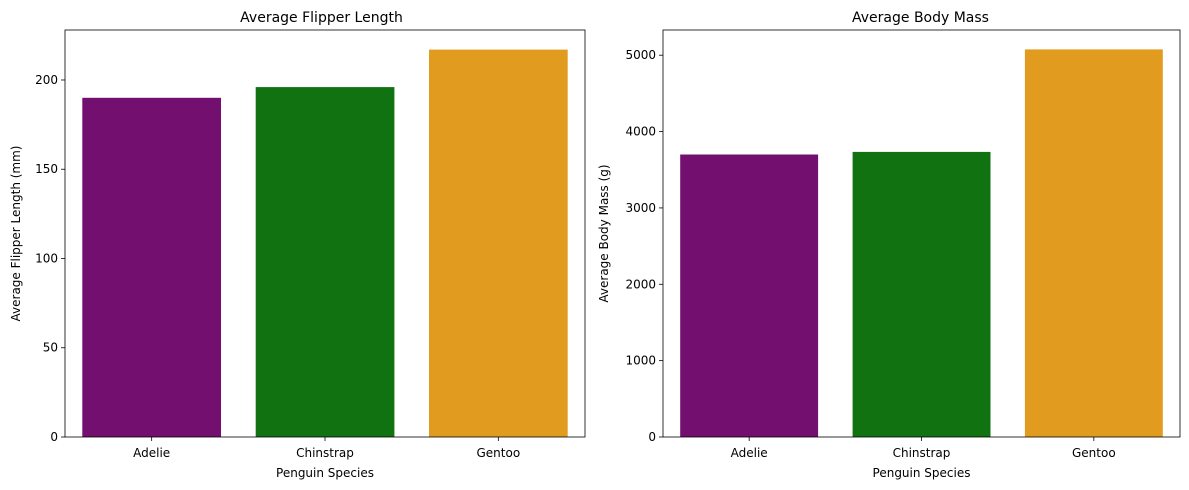 The width and height of the screenshot is (1189, 490). I want to click on y-tick-label: 4000, so click(640, 132).